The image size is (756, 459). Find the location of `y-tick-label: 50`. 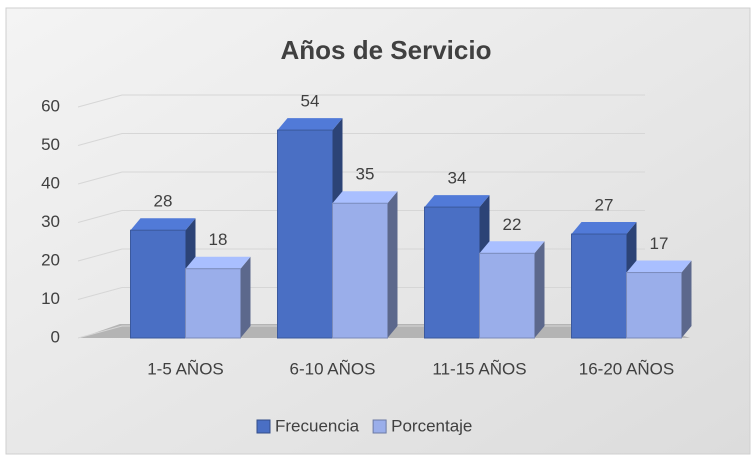

y-tick-label: 50 is located at coordinates (50, 144).